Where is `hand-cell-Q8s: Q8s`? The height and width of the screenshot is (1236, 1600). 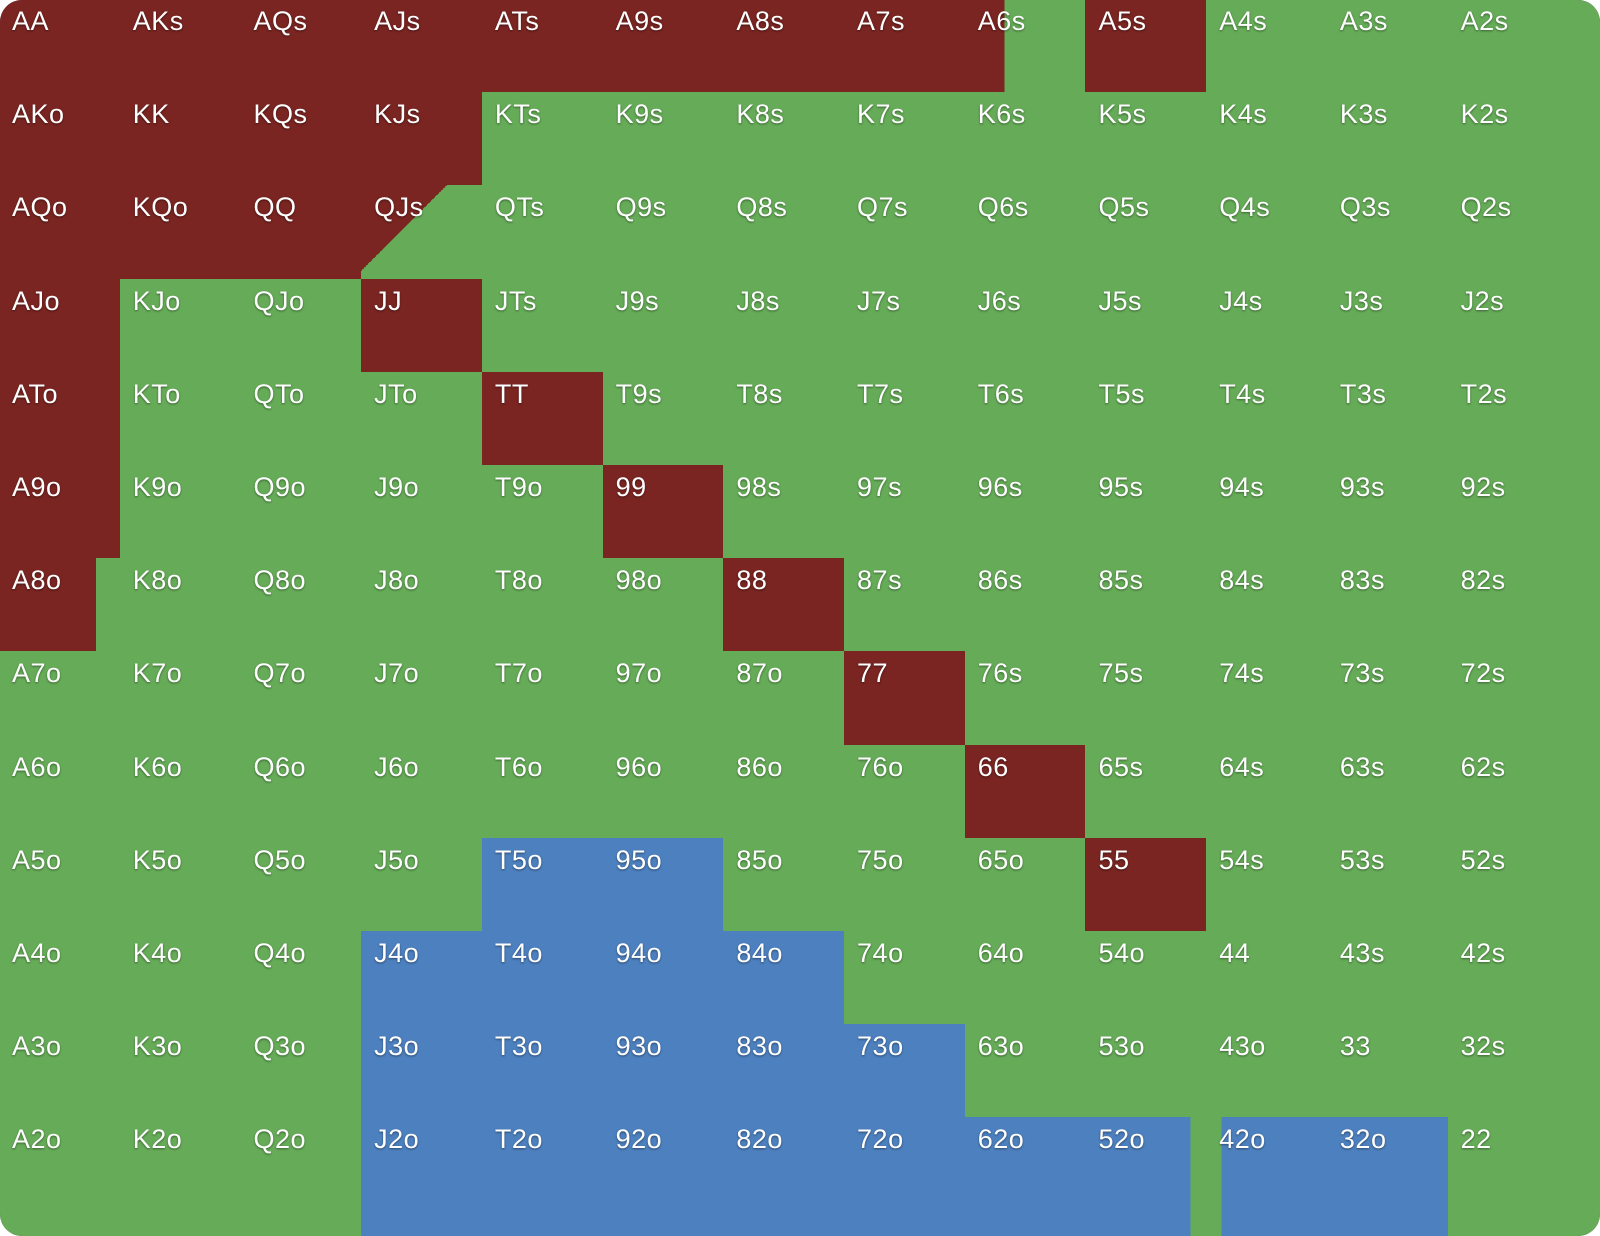
hand-cell-Q8s: Q8s is located at coordinates (784, 232).